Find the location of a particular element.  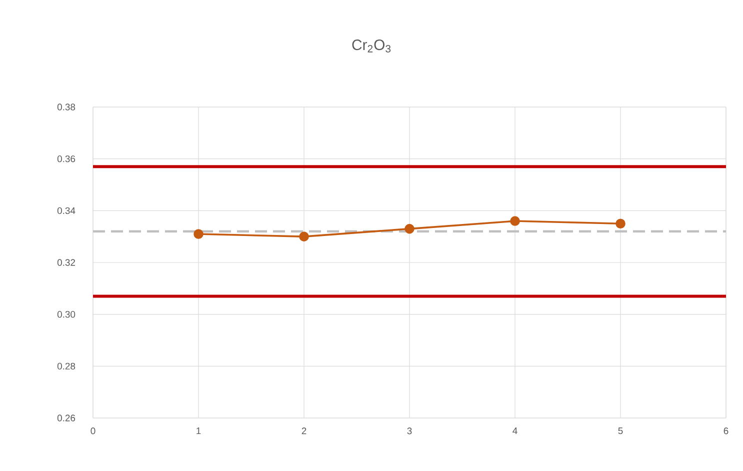

y-tick-label: 0.32 is located at coordinates (66, 262).